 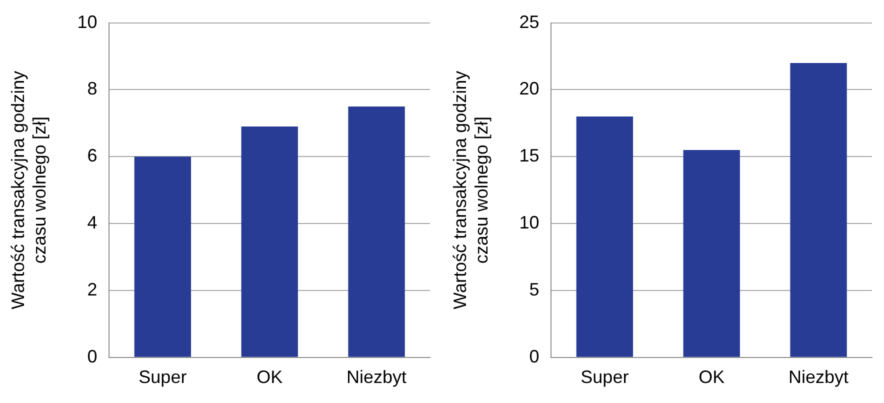 I want to click on y-tick-label: 25, so click(x=529, y=22).